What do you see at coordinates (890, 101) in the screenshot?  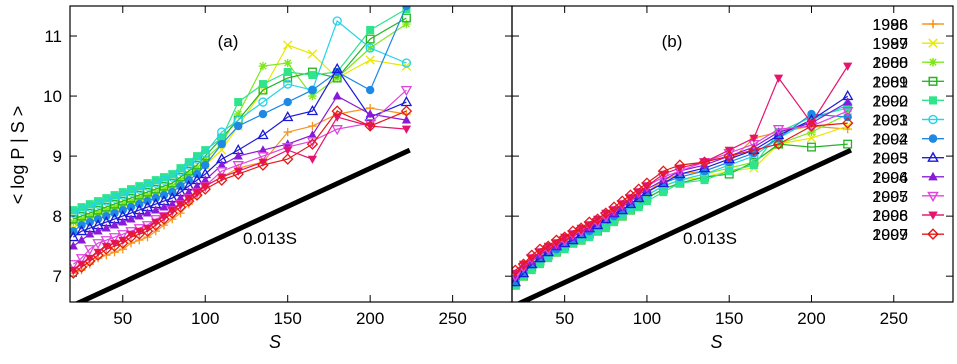 I see `legend-label-2002: 2002` at bounding box center [890, 101].